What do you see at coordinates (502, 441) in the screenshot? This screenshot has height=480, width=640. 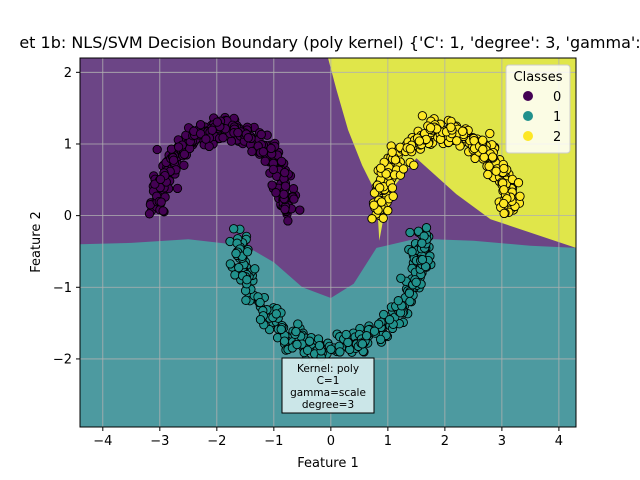 I see `x-tick-label: 3` at bounding box center [502, 441].